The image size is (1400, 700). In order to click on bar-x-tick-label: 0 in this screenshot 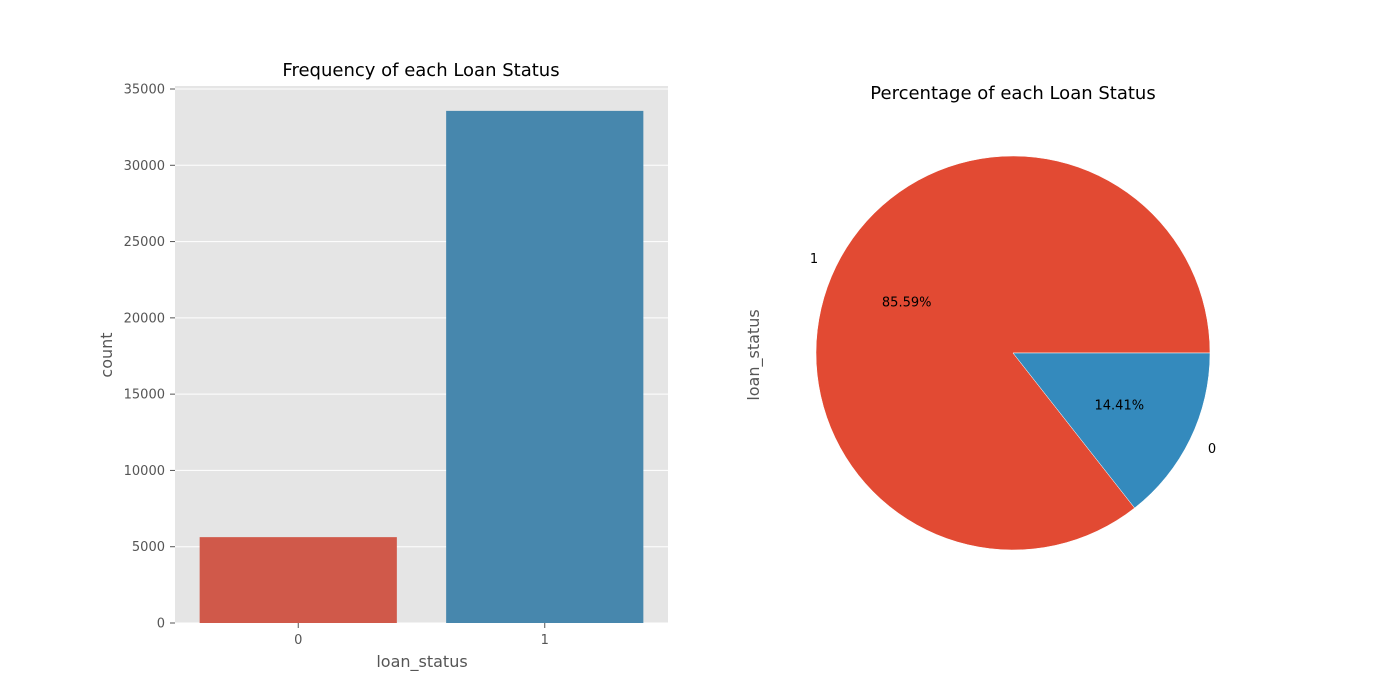, I will do `click(298, 640)`.